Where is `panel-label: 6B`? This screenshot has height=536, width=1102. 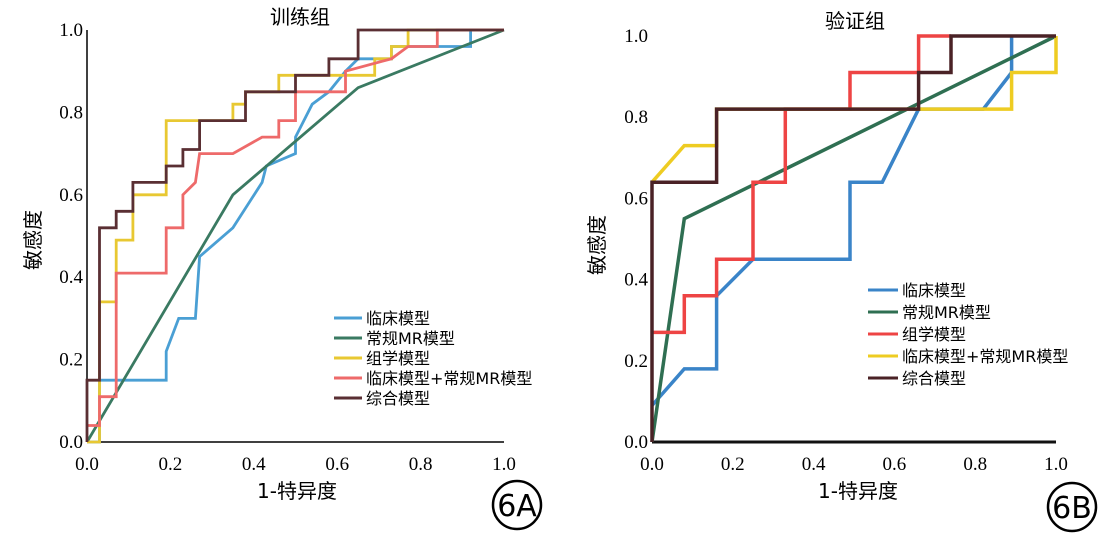 panel-label: 6B is located at coordinates (1072, 508).